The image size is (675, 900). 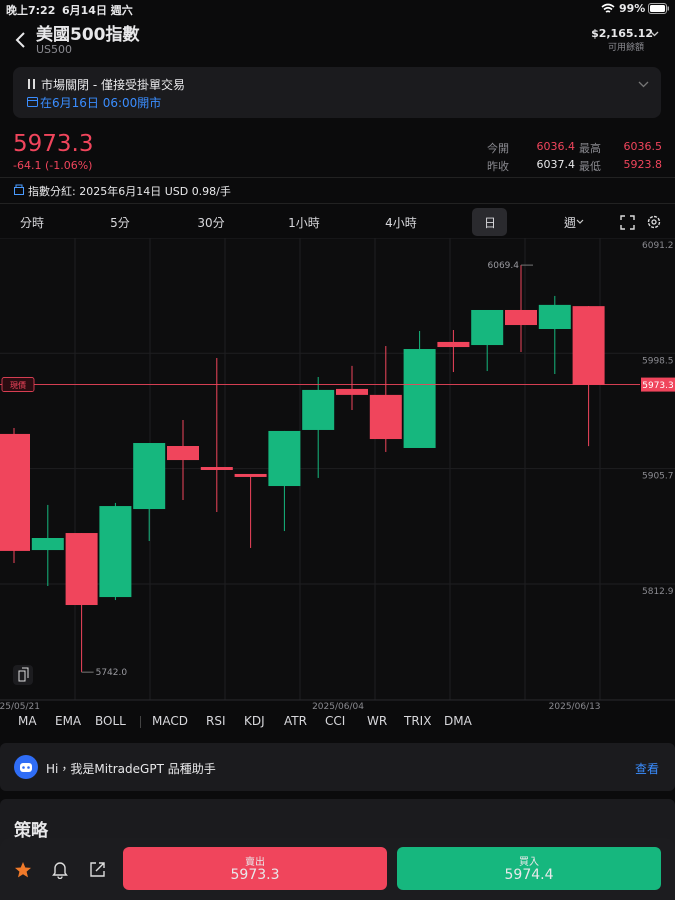 I want to click on timeframe-tab: 分時, so click(x=31, y=223).